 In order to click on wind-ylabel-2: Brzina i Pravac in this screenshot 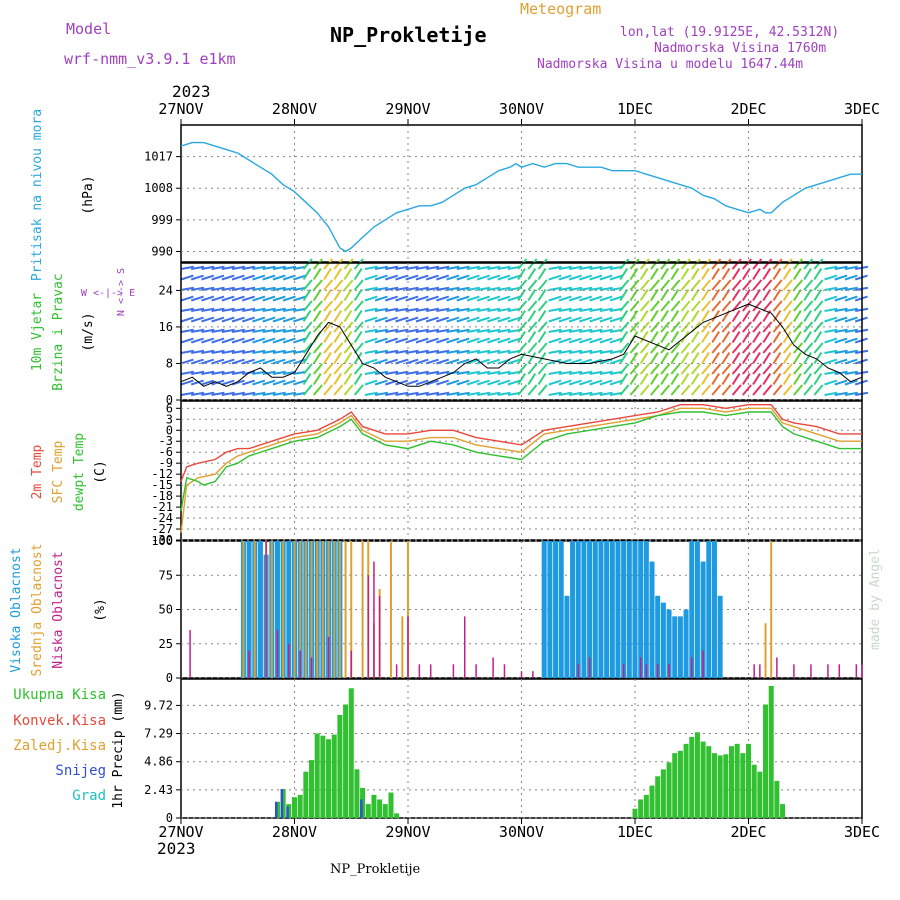, I will do `click(58, 331)`.